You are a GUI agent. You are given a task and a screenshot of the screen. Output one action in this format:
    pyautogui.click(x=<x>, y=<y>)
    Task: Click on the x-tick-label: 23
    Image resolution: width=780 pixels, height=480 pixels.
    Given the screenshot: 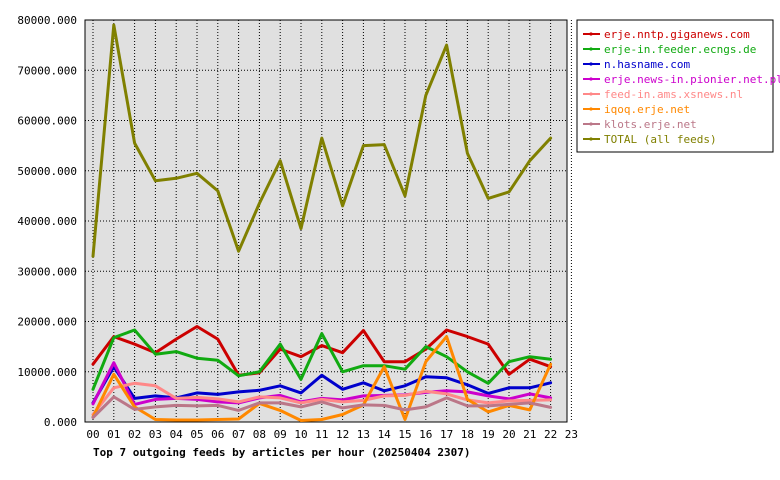 What is the action you would take?
    pyautogui.click(x=571, y=434)
    